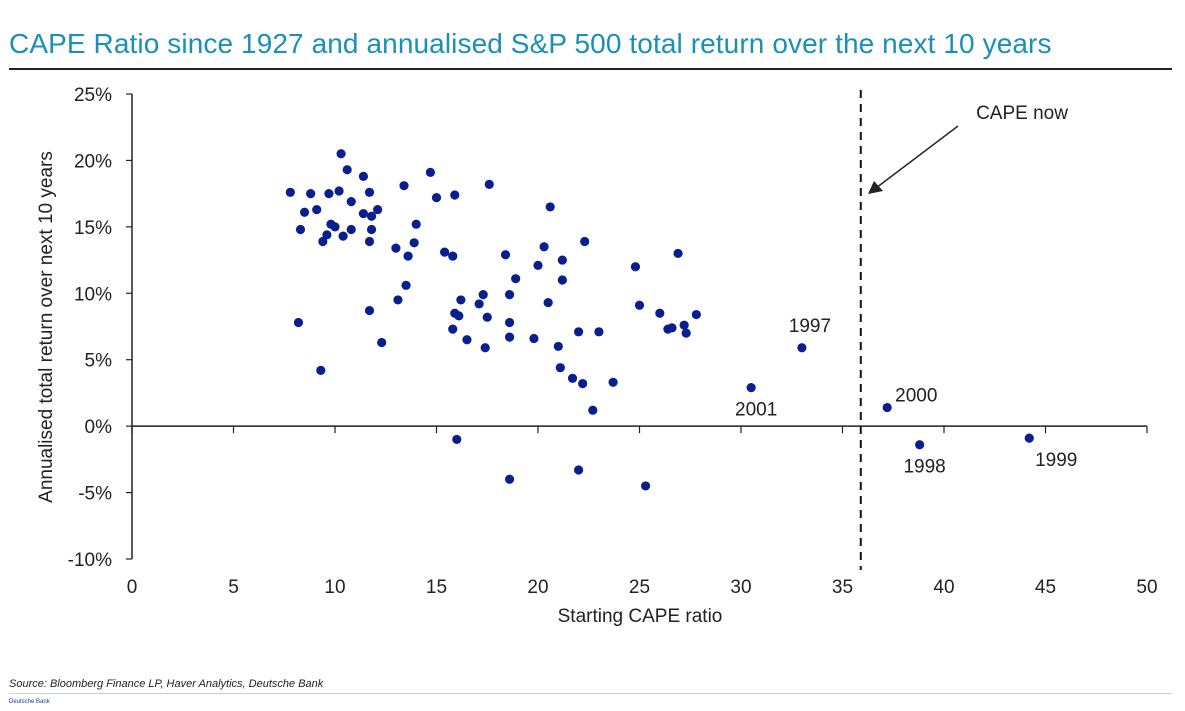 This screenshot has width=1185, height=711. Describe the element at coordinates (93, 161) in the screenshot. I see `y-tick-label: 20%` at that location.